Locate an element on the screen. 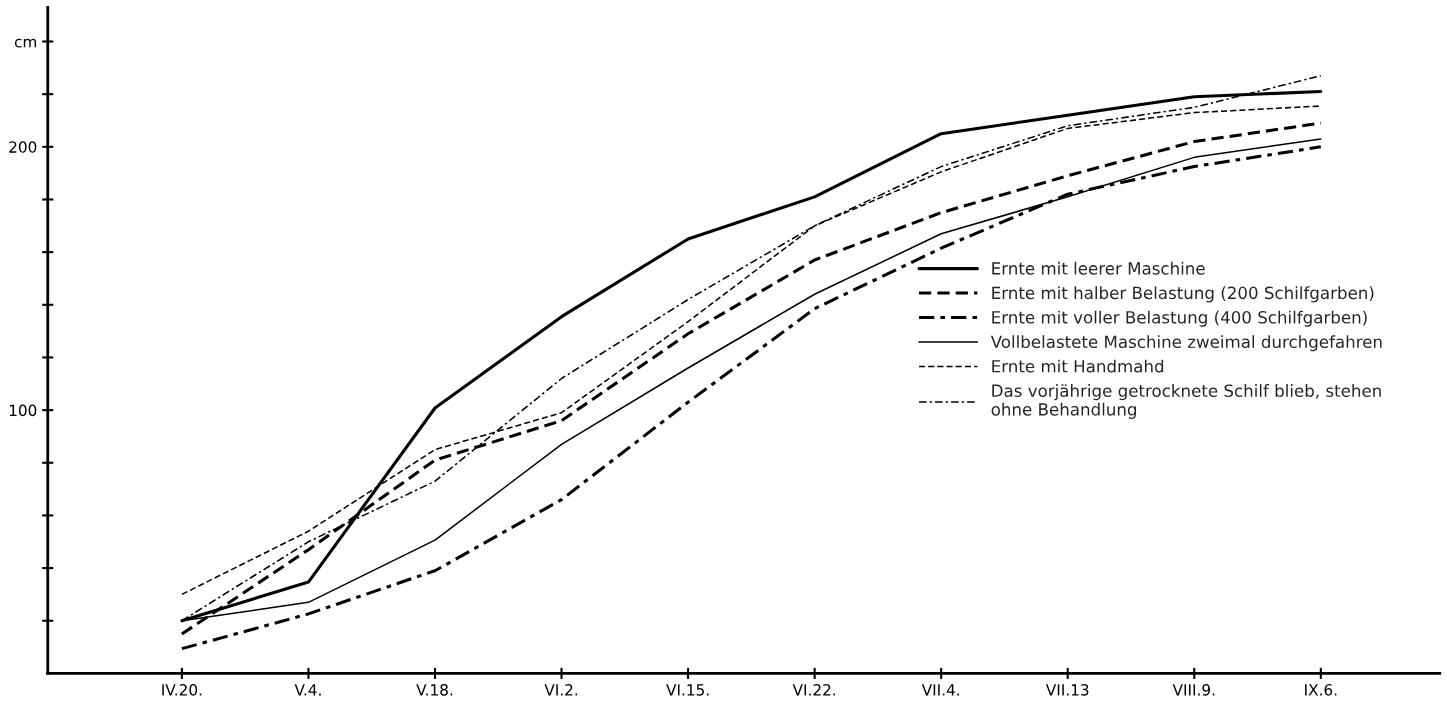  y-tick-label: cm is located at coordinates (25, 43).